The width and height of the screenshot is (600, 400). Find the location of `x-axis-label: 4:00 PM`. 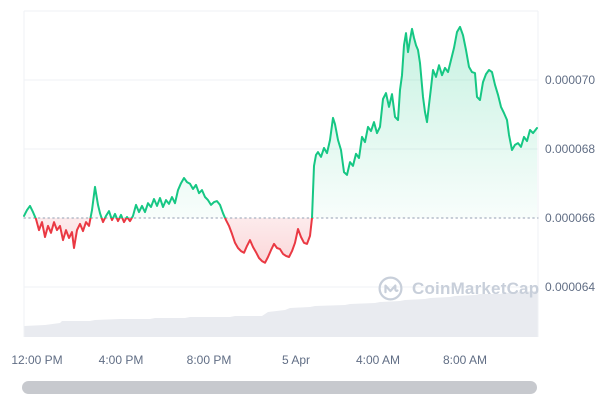

x-axis-label: 4:00 PM is located at coordinates (121, 360).